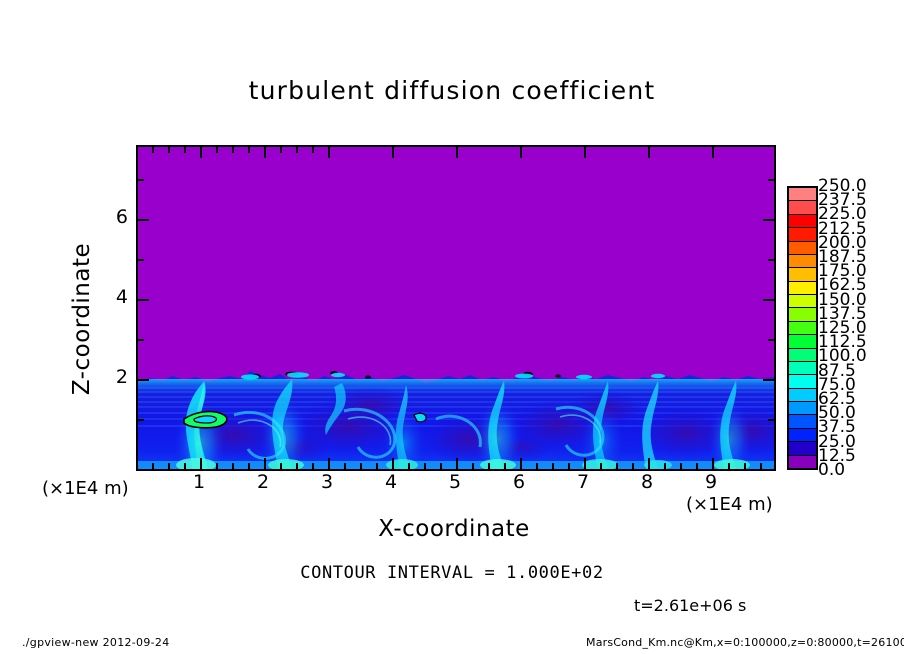  I want to click on colorbar-tick-label: 225.0, so click(842, 214).